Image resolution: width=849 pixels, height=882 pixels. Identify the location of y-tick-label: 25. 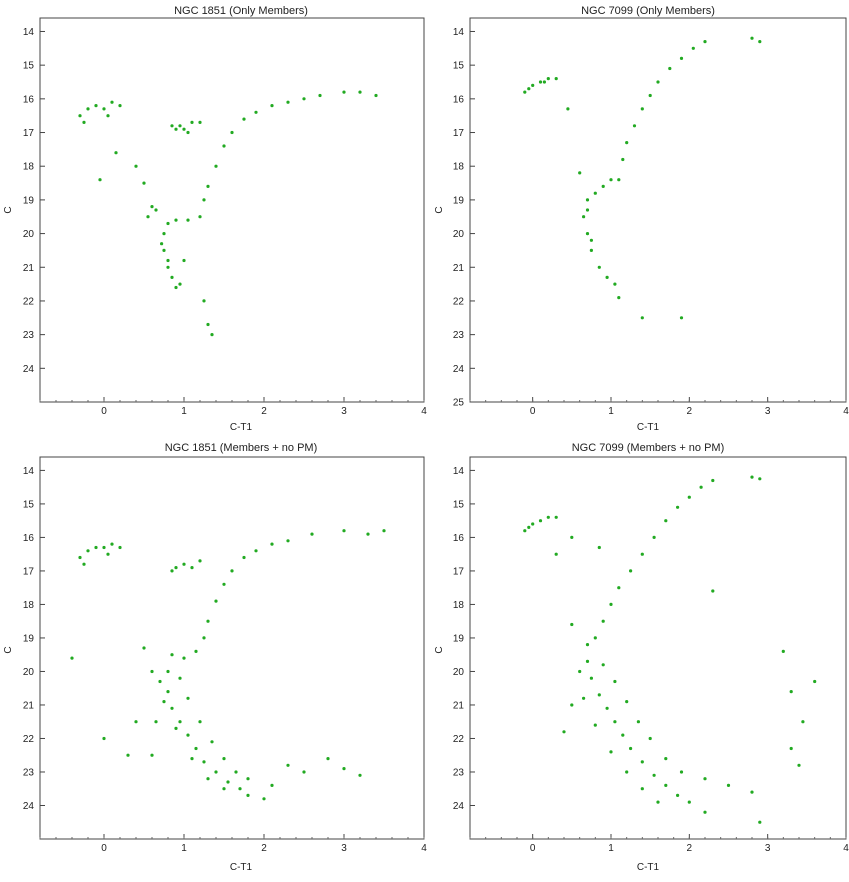
(459, 403).